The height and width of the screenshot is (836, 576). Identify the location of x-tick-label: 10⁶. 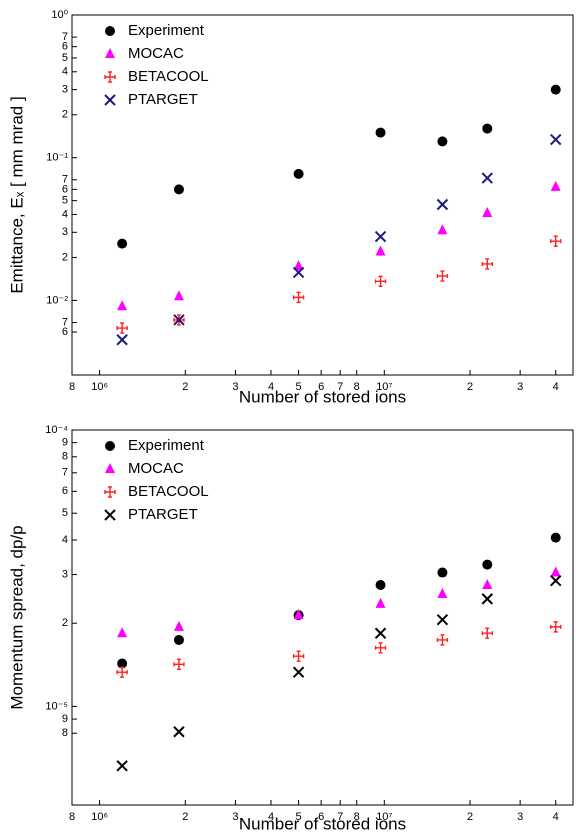
(99, 387).